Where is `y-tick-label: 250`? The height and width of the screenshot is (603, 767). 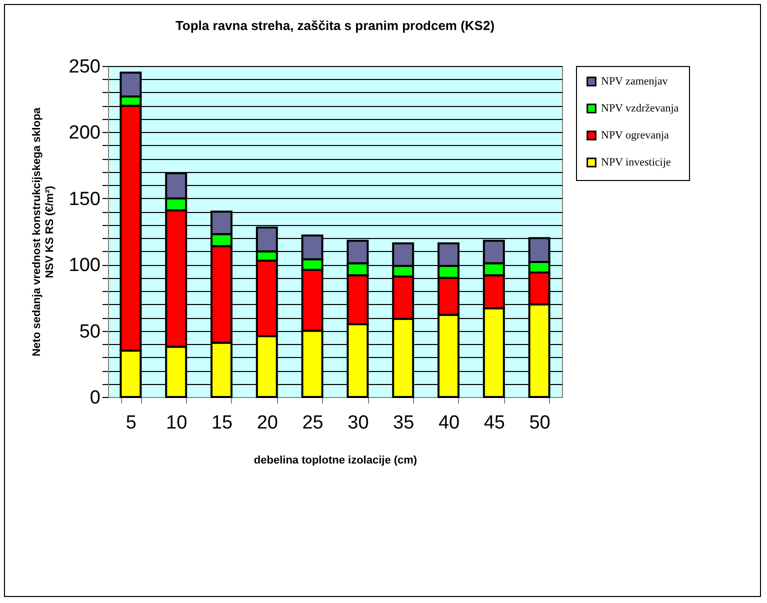
y-tick-label: 250 is located at coordinates (84, 67).